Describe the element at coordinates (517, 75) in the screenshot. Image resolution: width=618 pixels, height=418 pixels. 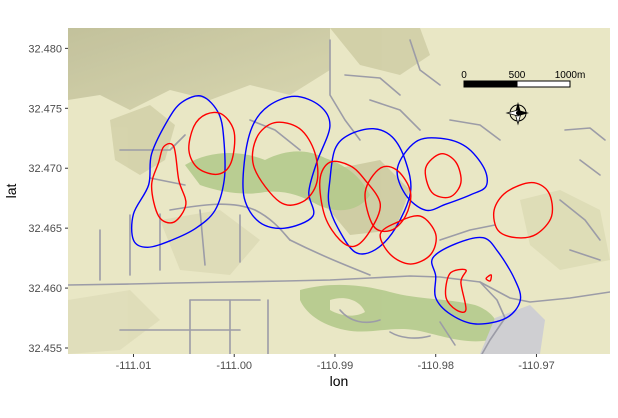
I see `scale-bar-label-500: 500` at that location.